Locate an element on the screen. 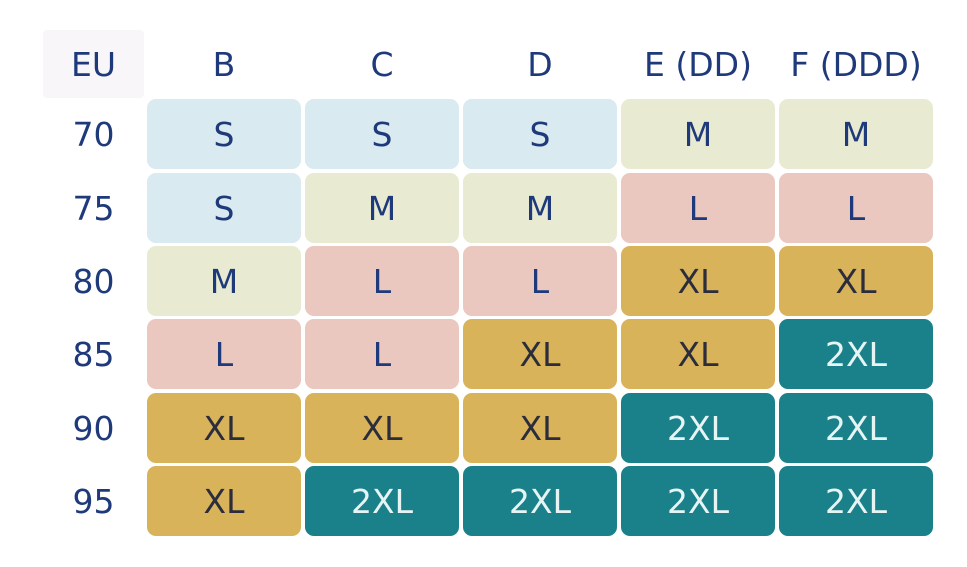 This screenshot has height=567, width=967. column-header: B is located at coordinates (224, 64).